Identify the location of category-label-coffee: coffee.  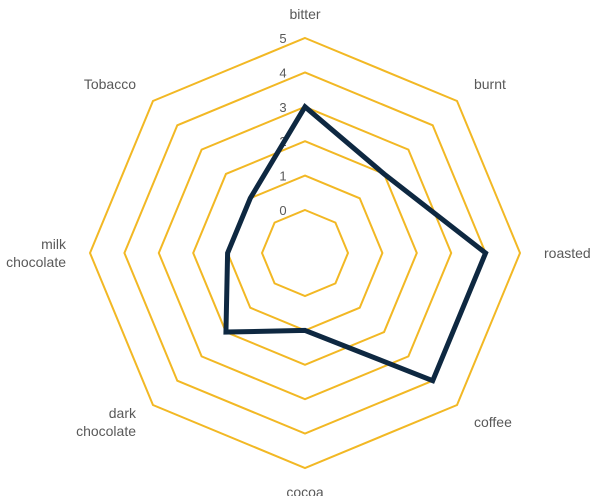
(493, 422).